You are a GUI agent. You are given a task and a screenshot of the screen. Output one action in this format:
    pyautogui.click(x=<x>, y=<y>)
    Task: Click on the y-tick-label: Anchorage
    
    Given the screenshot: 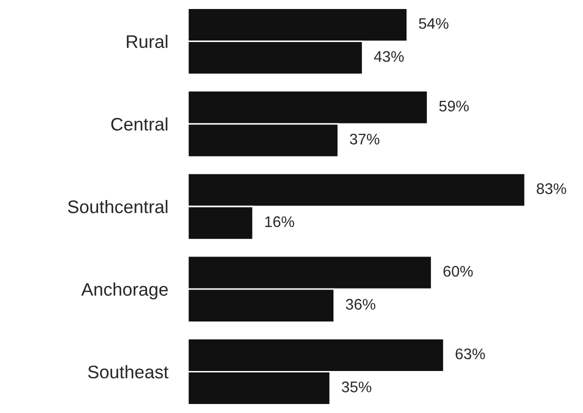 What is the action you would take?
    pyautogui.click(x=124, y=291)
    